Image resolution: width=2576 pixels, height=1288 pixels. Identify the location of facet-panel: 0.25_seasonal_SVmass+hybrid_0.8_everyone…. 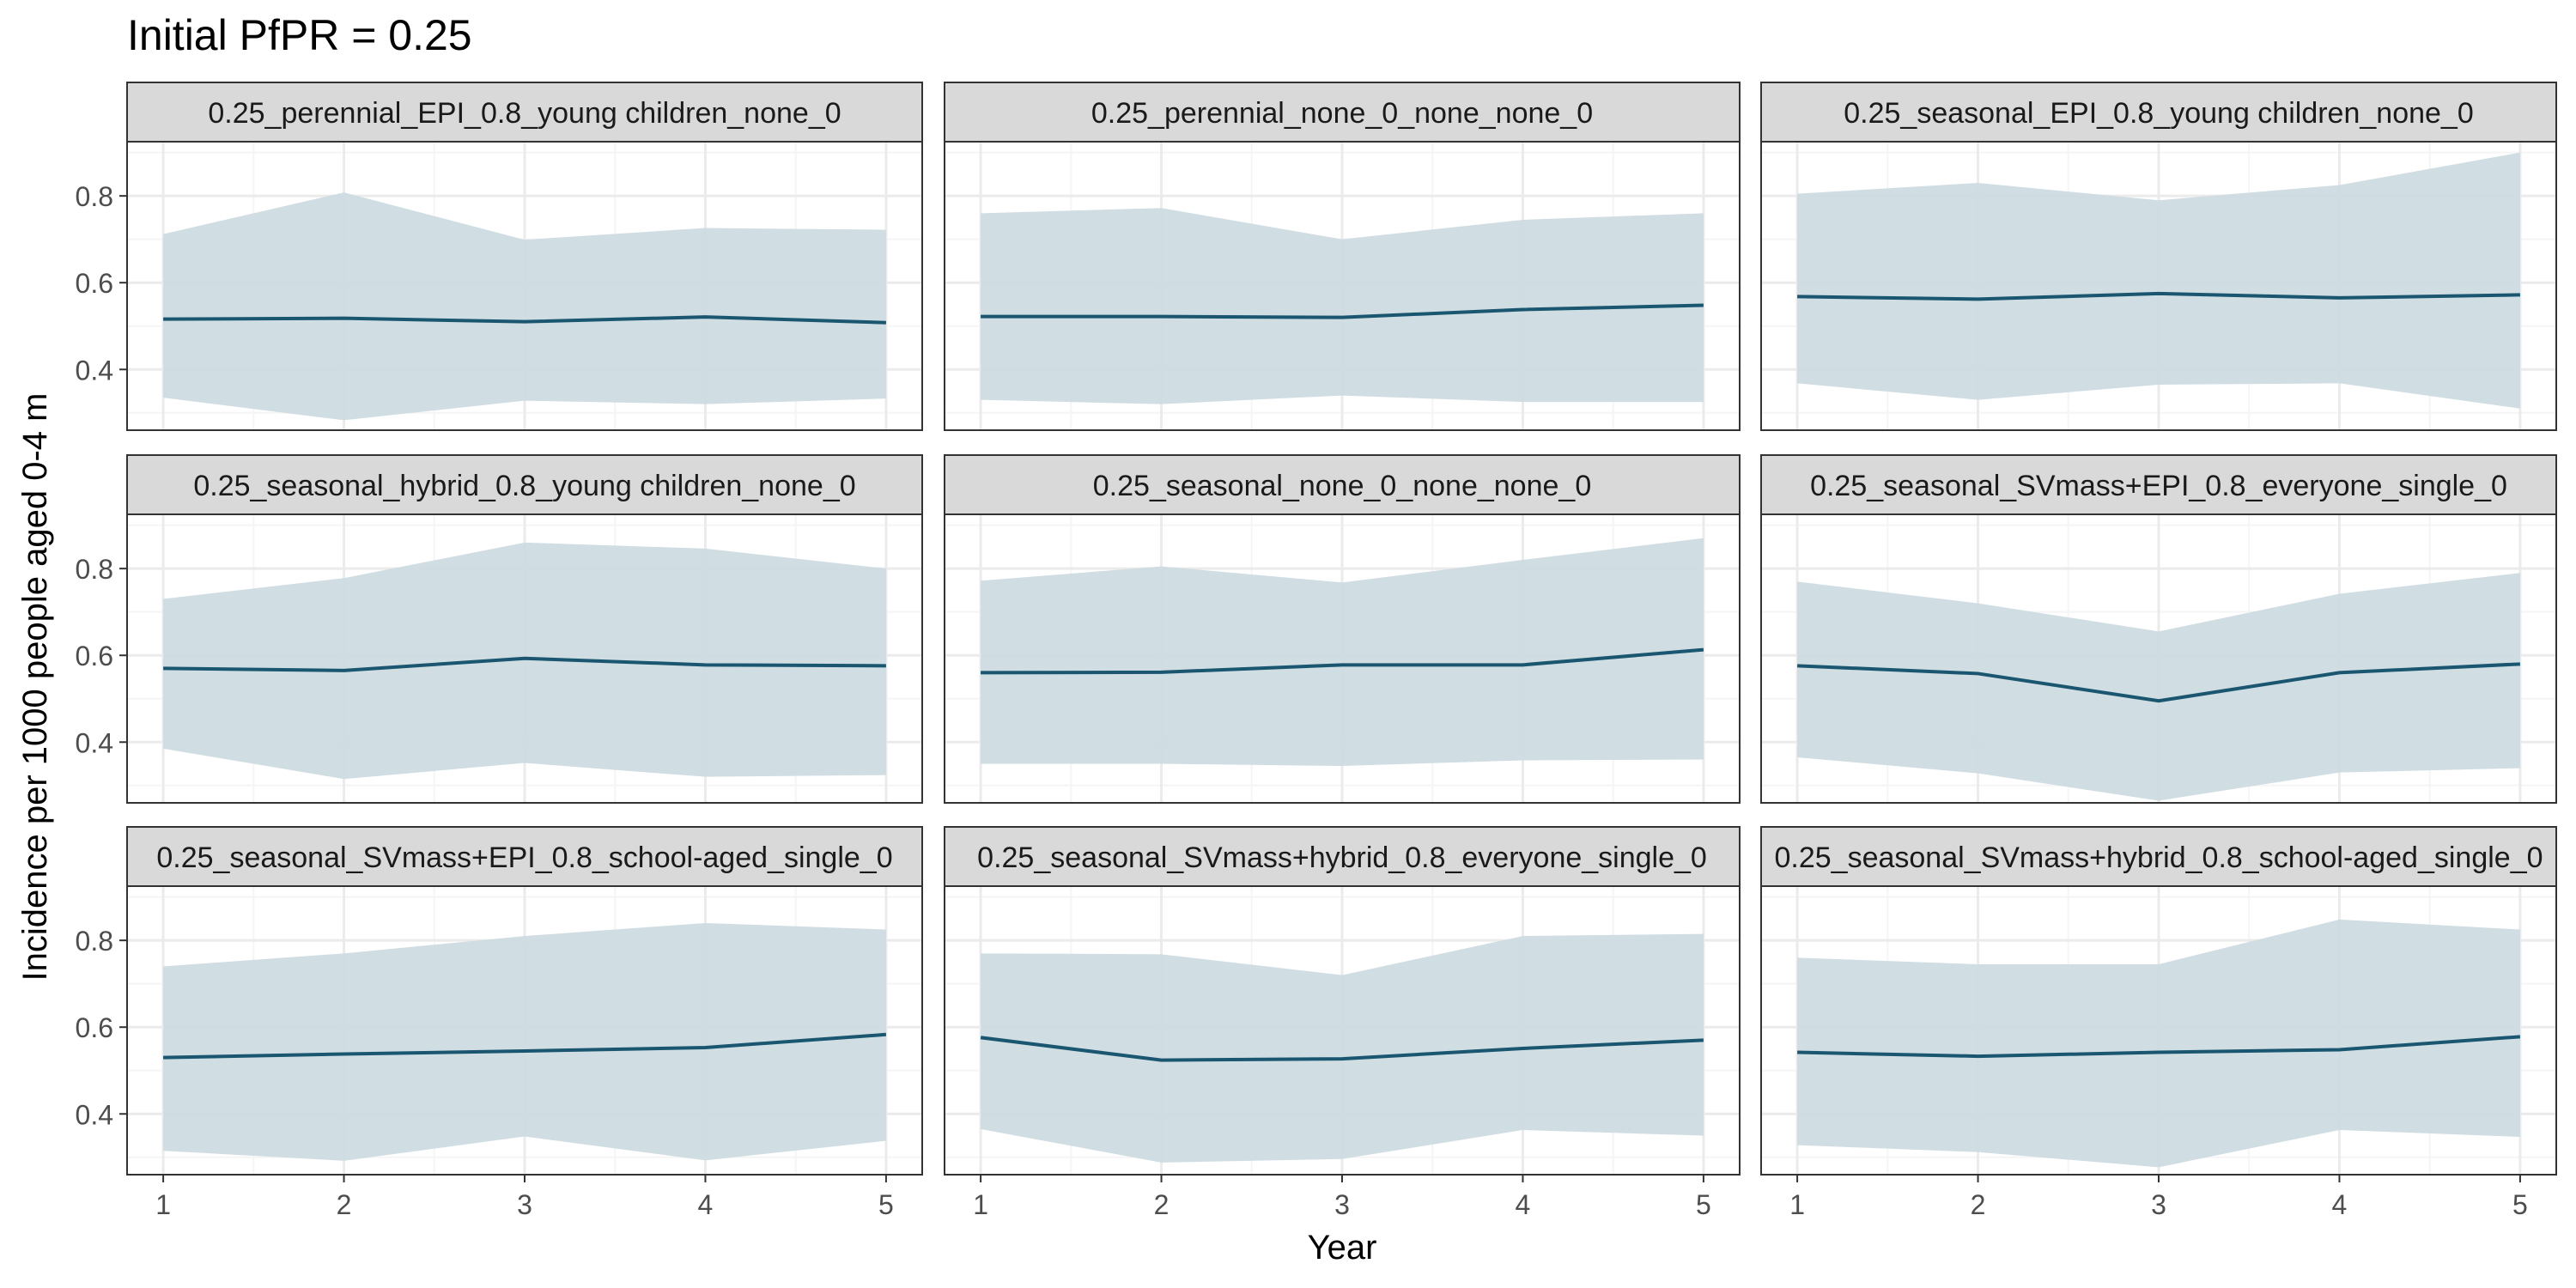
(1342, 1023).